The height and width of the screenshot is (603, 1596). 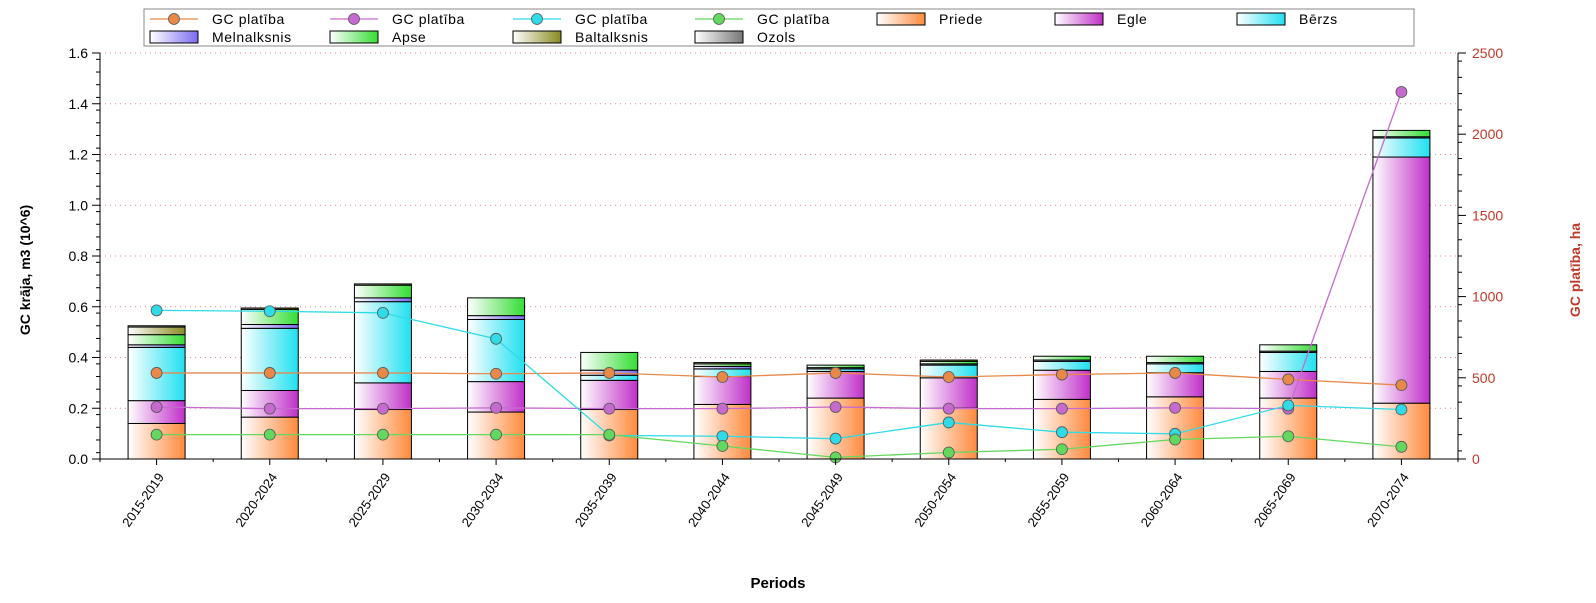 What do you see at coordinates (612, 37) in the screenshot?
I see `legend-label: Baltalksnis` at bounding box center [612, 37].